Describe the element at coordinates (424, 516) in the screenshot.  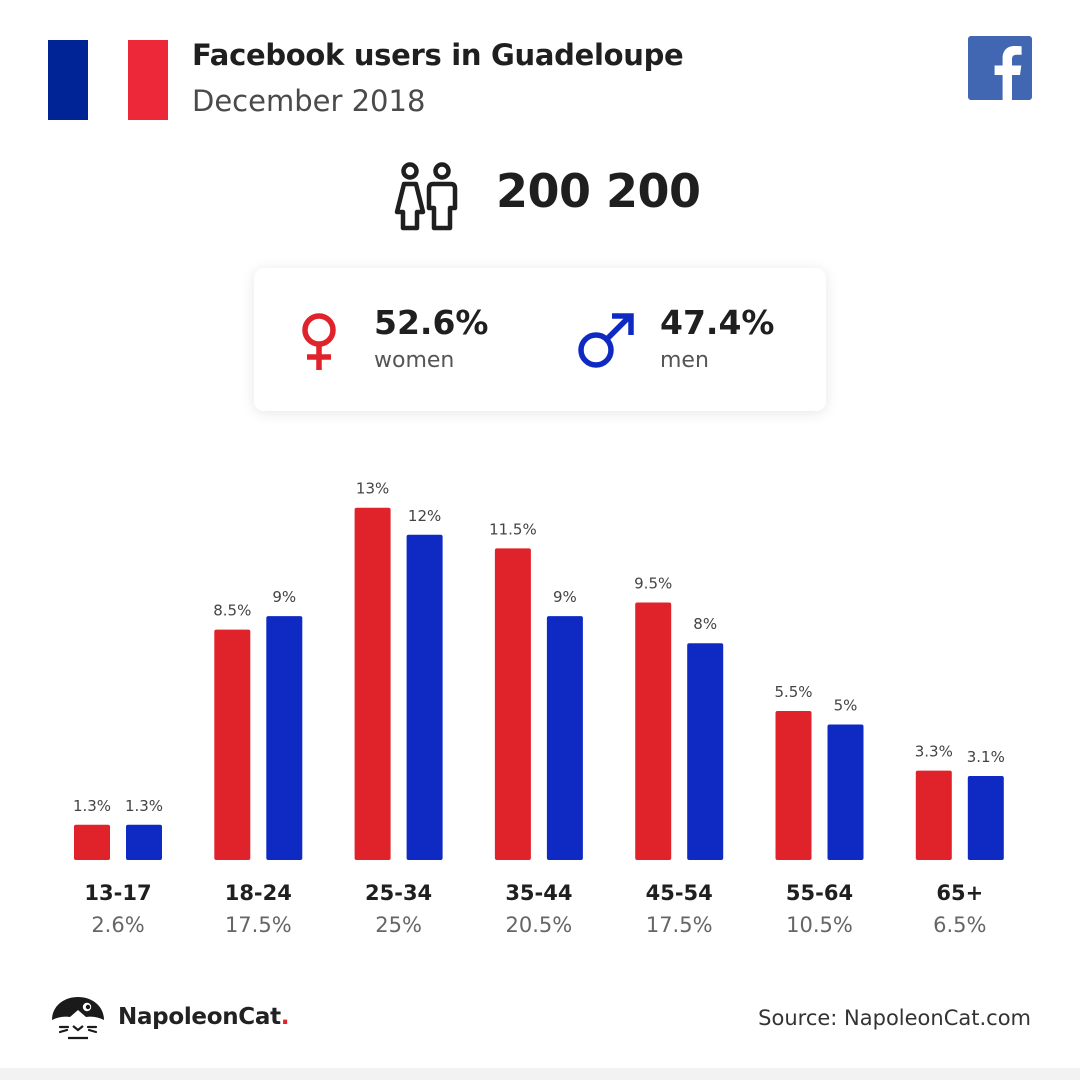
I see `data-label-men-25-34: 12%` at that location.